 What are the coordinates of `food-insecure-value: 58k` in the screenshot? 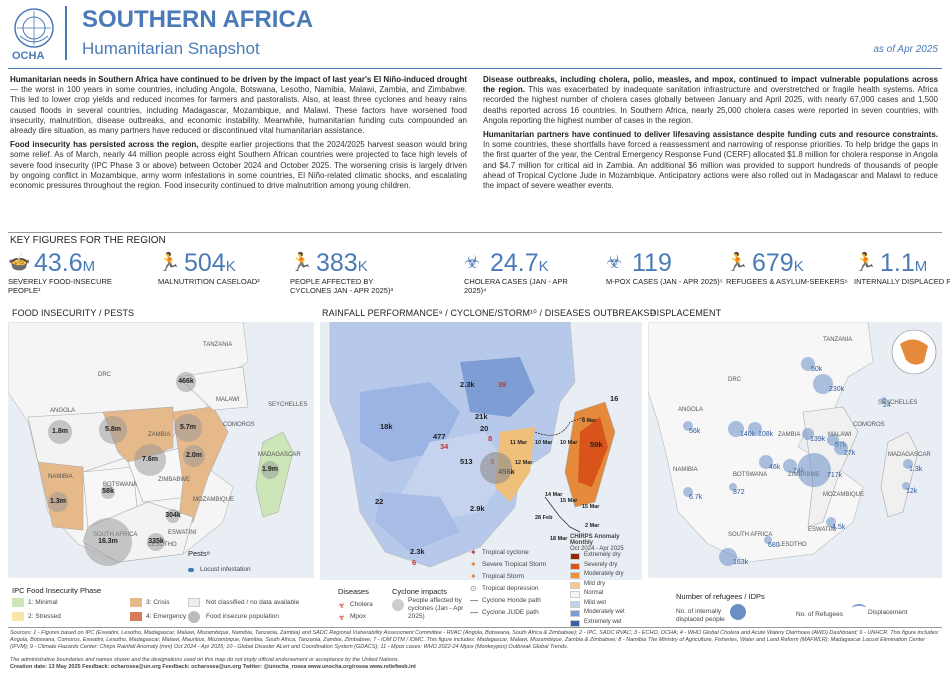 It's located at (108, 491).